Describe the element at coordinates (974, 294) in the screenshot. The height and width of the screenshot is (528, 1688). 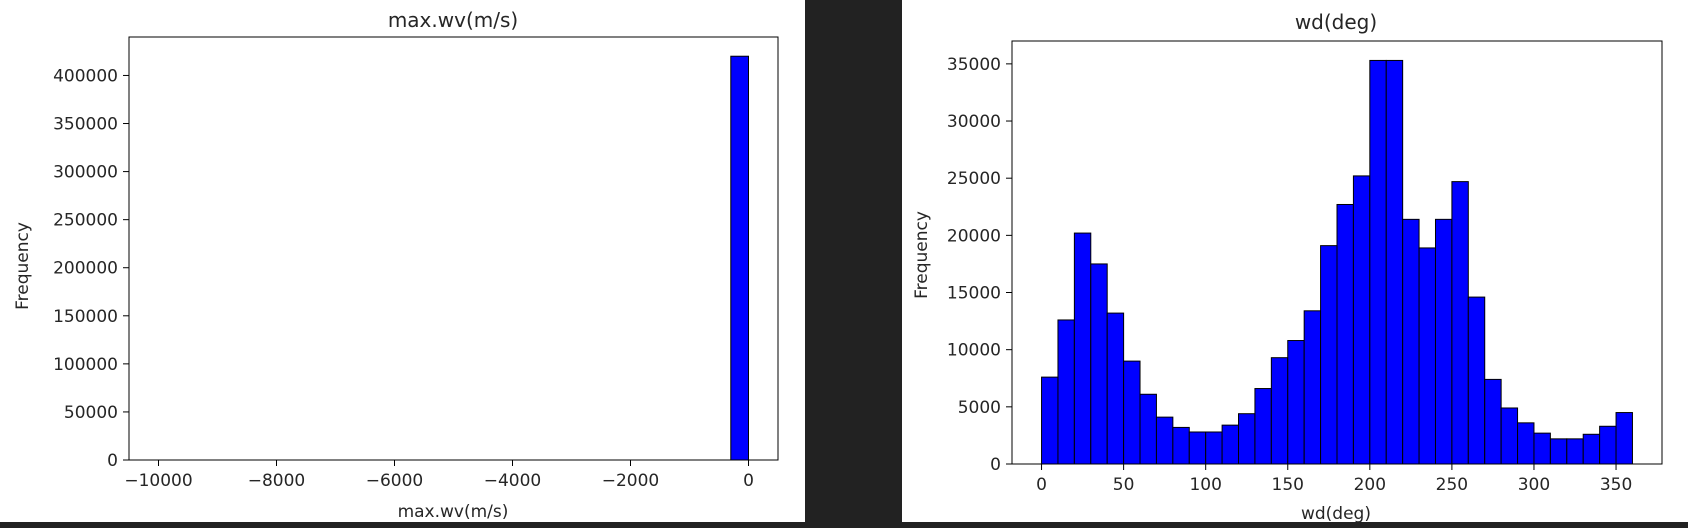
I see `y-tick-label: 15000` at that location.